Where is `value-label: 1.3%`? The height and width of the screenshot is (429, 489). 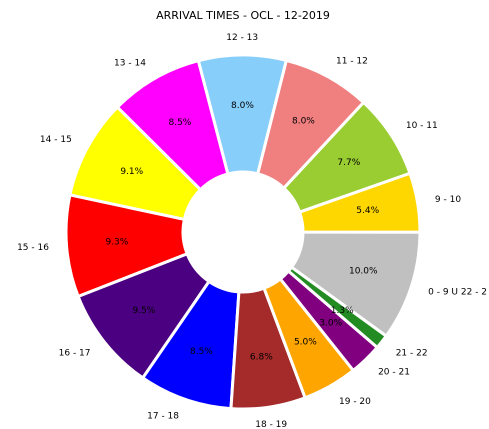
value-label: 1.3% is located at coordinates (342, 311).